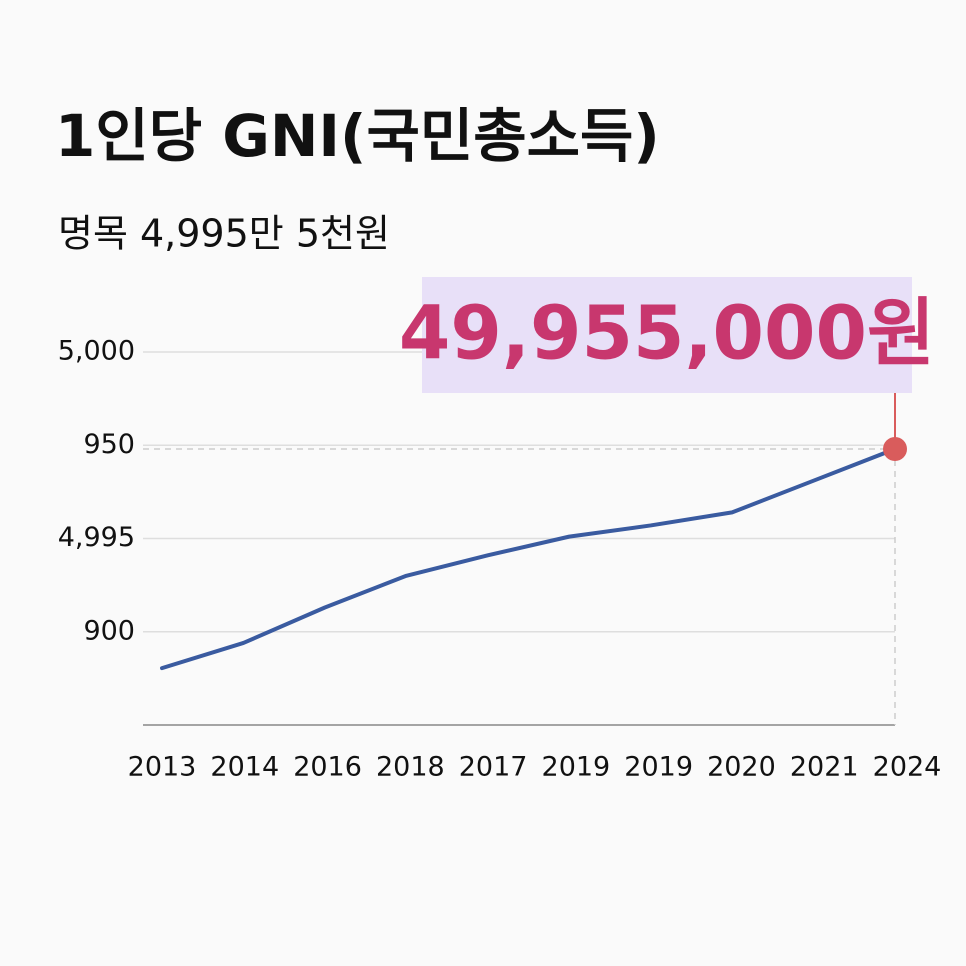 This screenshot has height=966, width=966. I want to click on y-tick-label: 900, so click(109, 630).